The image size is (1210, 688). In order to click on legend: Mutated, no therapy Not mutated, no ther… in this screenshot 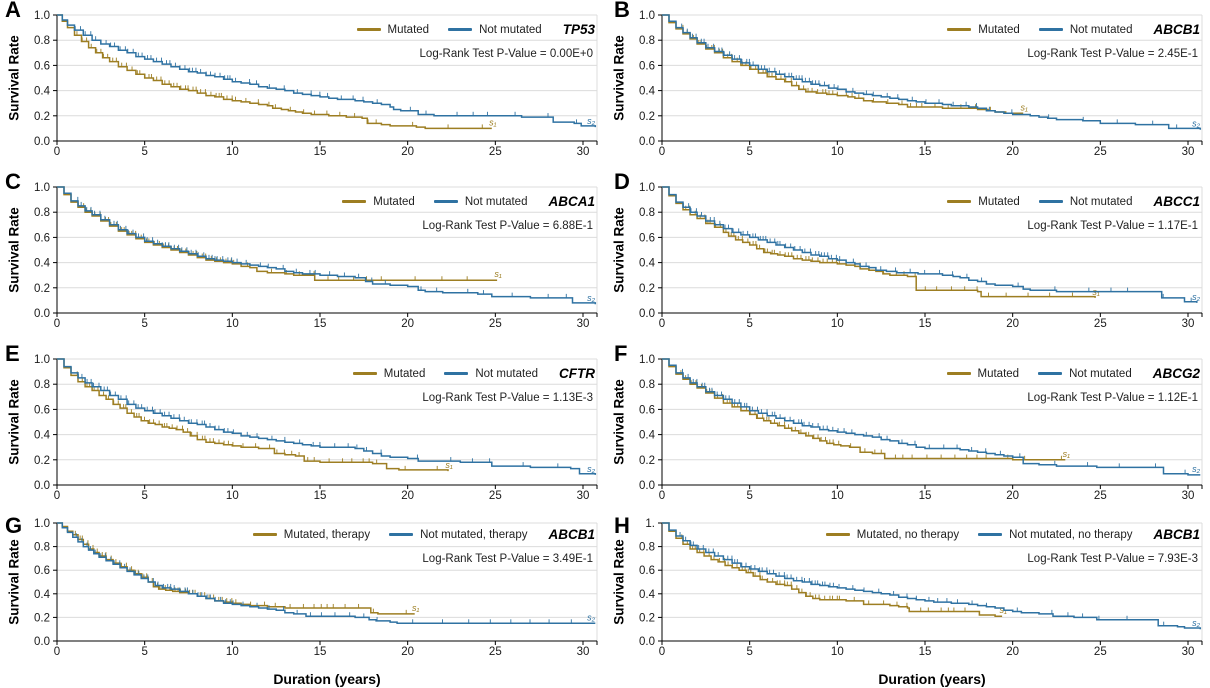, I will do `click(1012, 534)`.